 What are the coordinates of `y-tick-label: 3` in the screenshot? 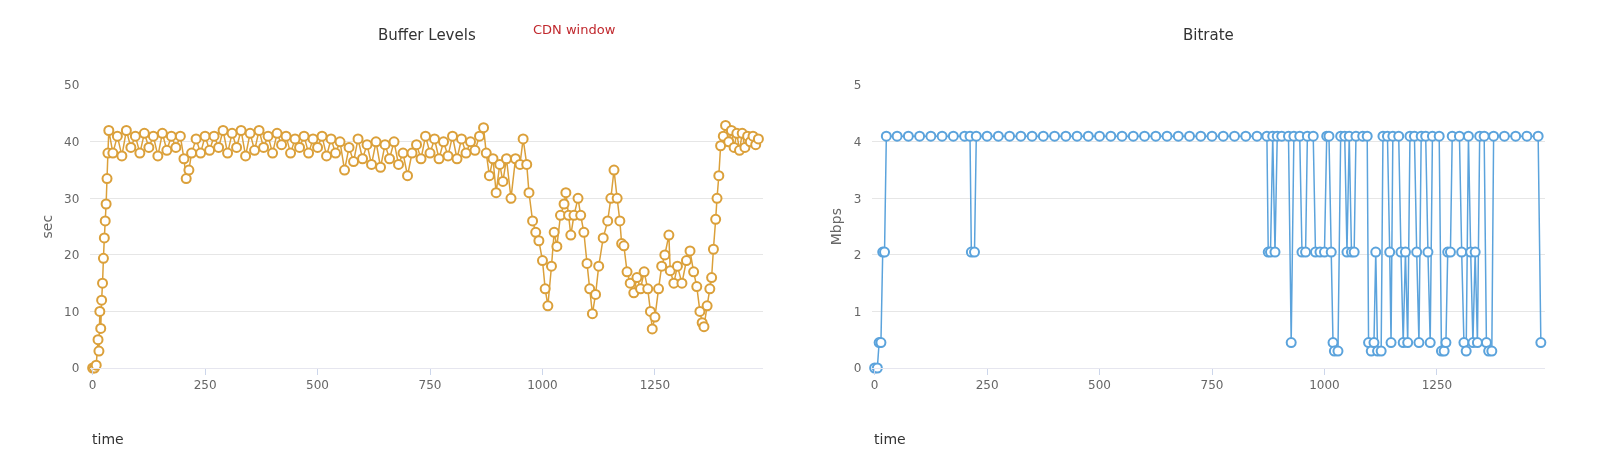 It's located at (857, 198).